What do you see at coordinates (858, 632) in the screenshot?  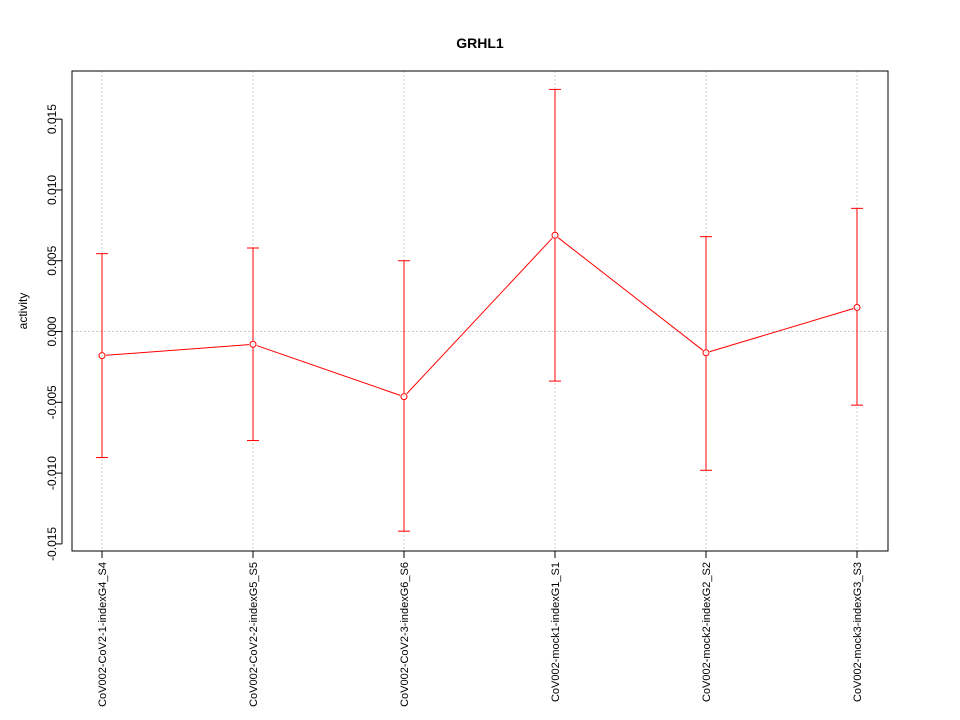 I see `x-tick-label: CoV002-mock3-indexG3_S3` at bounding box center [858, 632].